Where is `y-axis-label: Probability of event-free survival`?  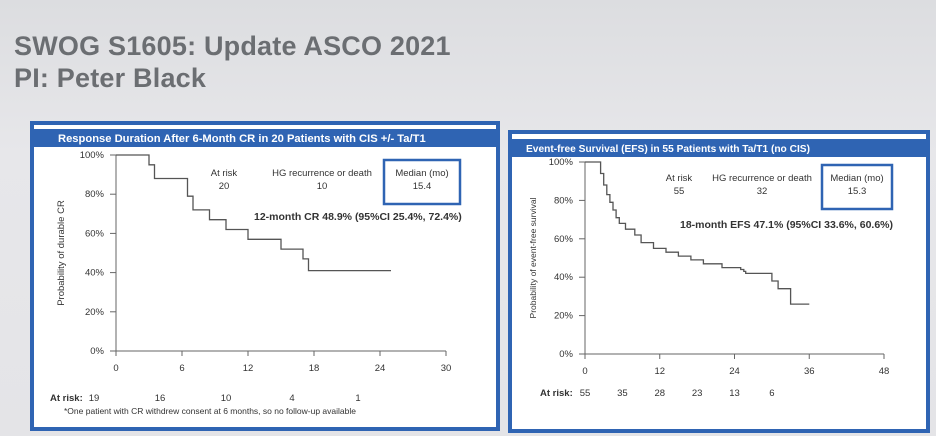 y-axis-label: Probability of event-free survival is located at coordinates (533, 257).